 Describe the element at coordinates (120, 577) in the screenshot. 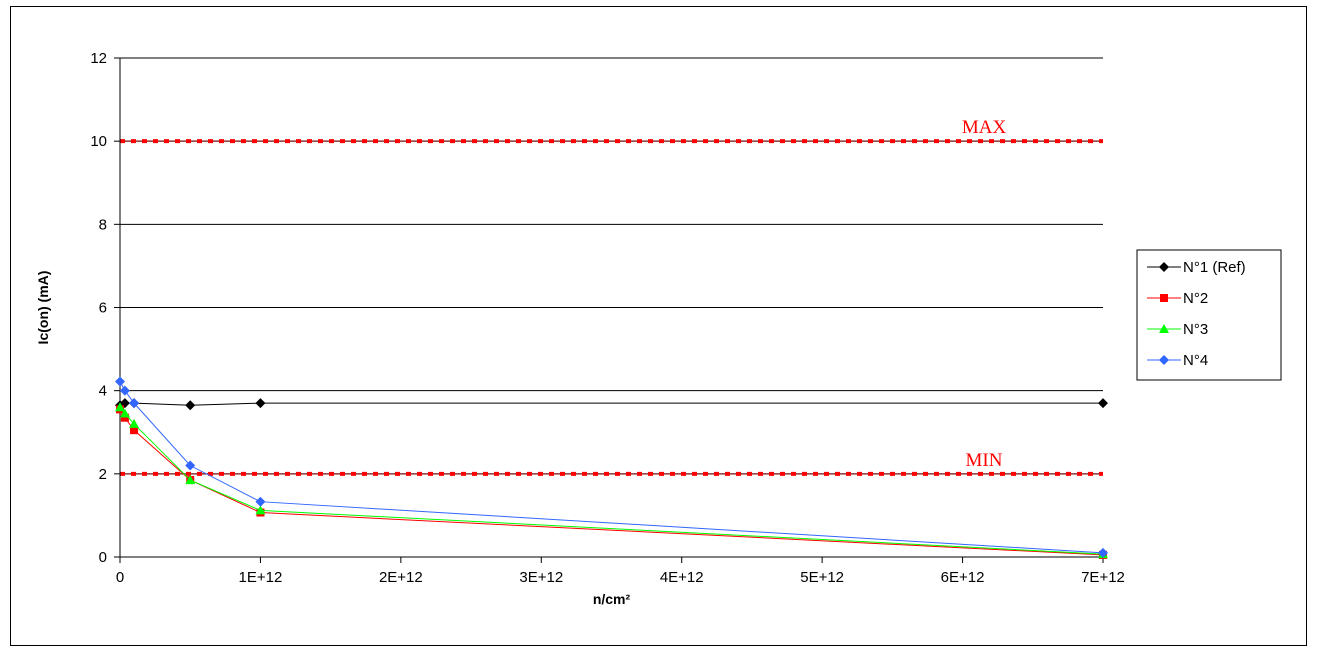

I see `x-tick-label-0: 0` at that location.